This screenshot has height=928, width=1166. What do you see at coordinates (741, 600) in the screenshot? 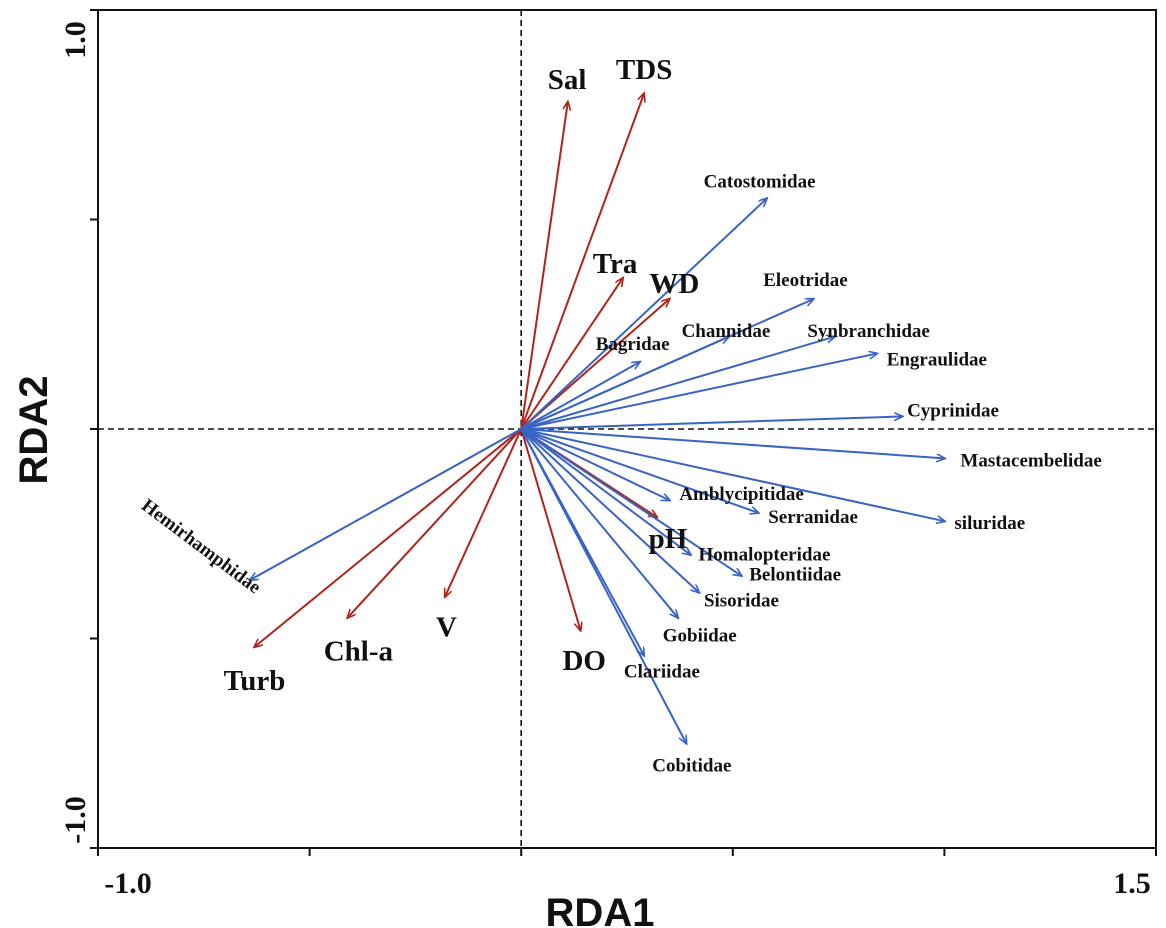
I see `species-label-13: Sisoridae` at bounding box center [741, 600].